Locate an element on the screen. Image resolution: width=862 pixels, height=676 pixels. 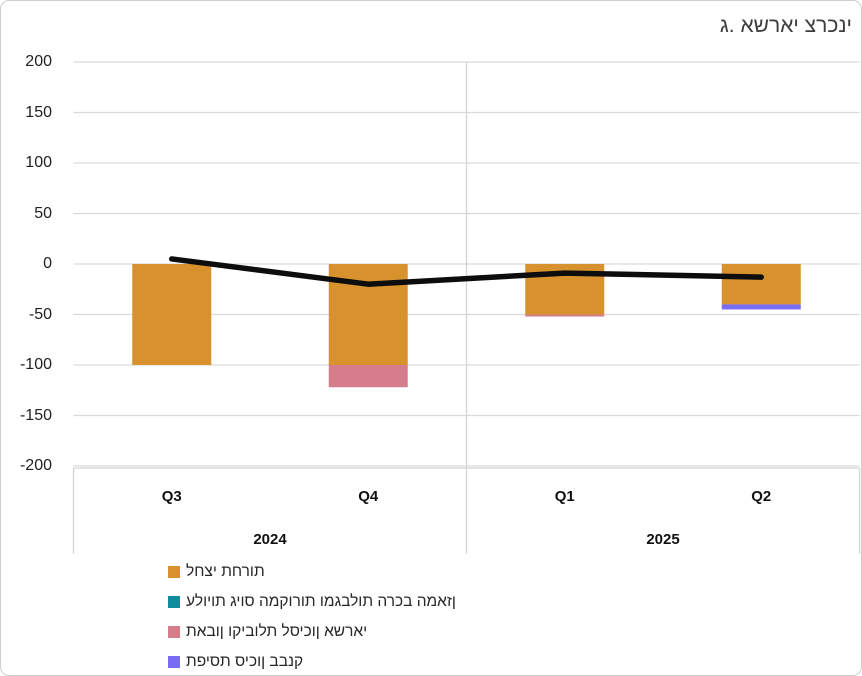
legend-item: תפיסת סיכון בבנק is located at coordinates (312, 661).